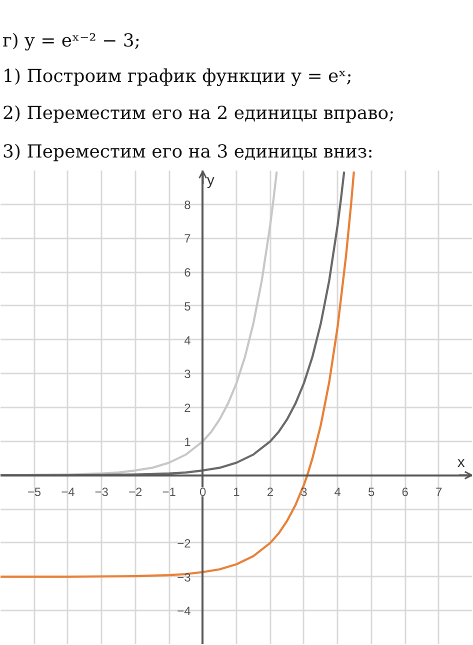 This screenshot has height=645, width=473. What do you see at coordinates (34, 492) in the screenshot?
I see `x-tick-label: −5` at bounding box center [34, 492].